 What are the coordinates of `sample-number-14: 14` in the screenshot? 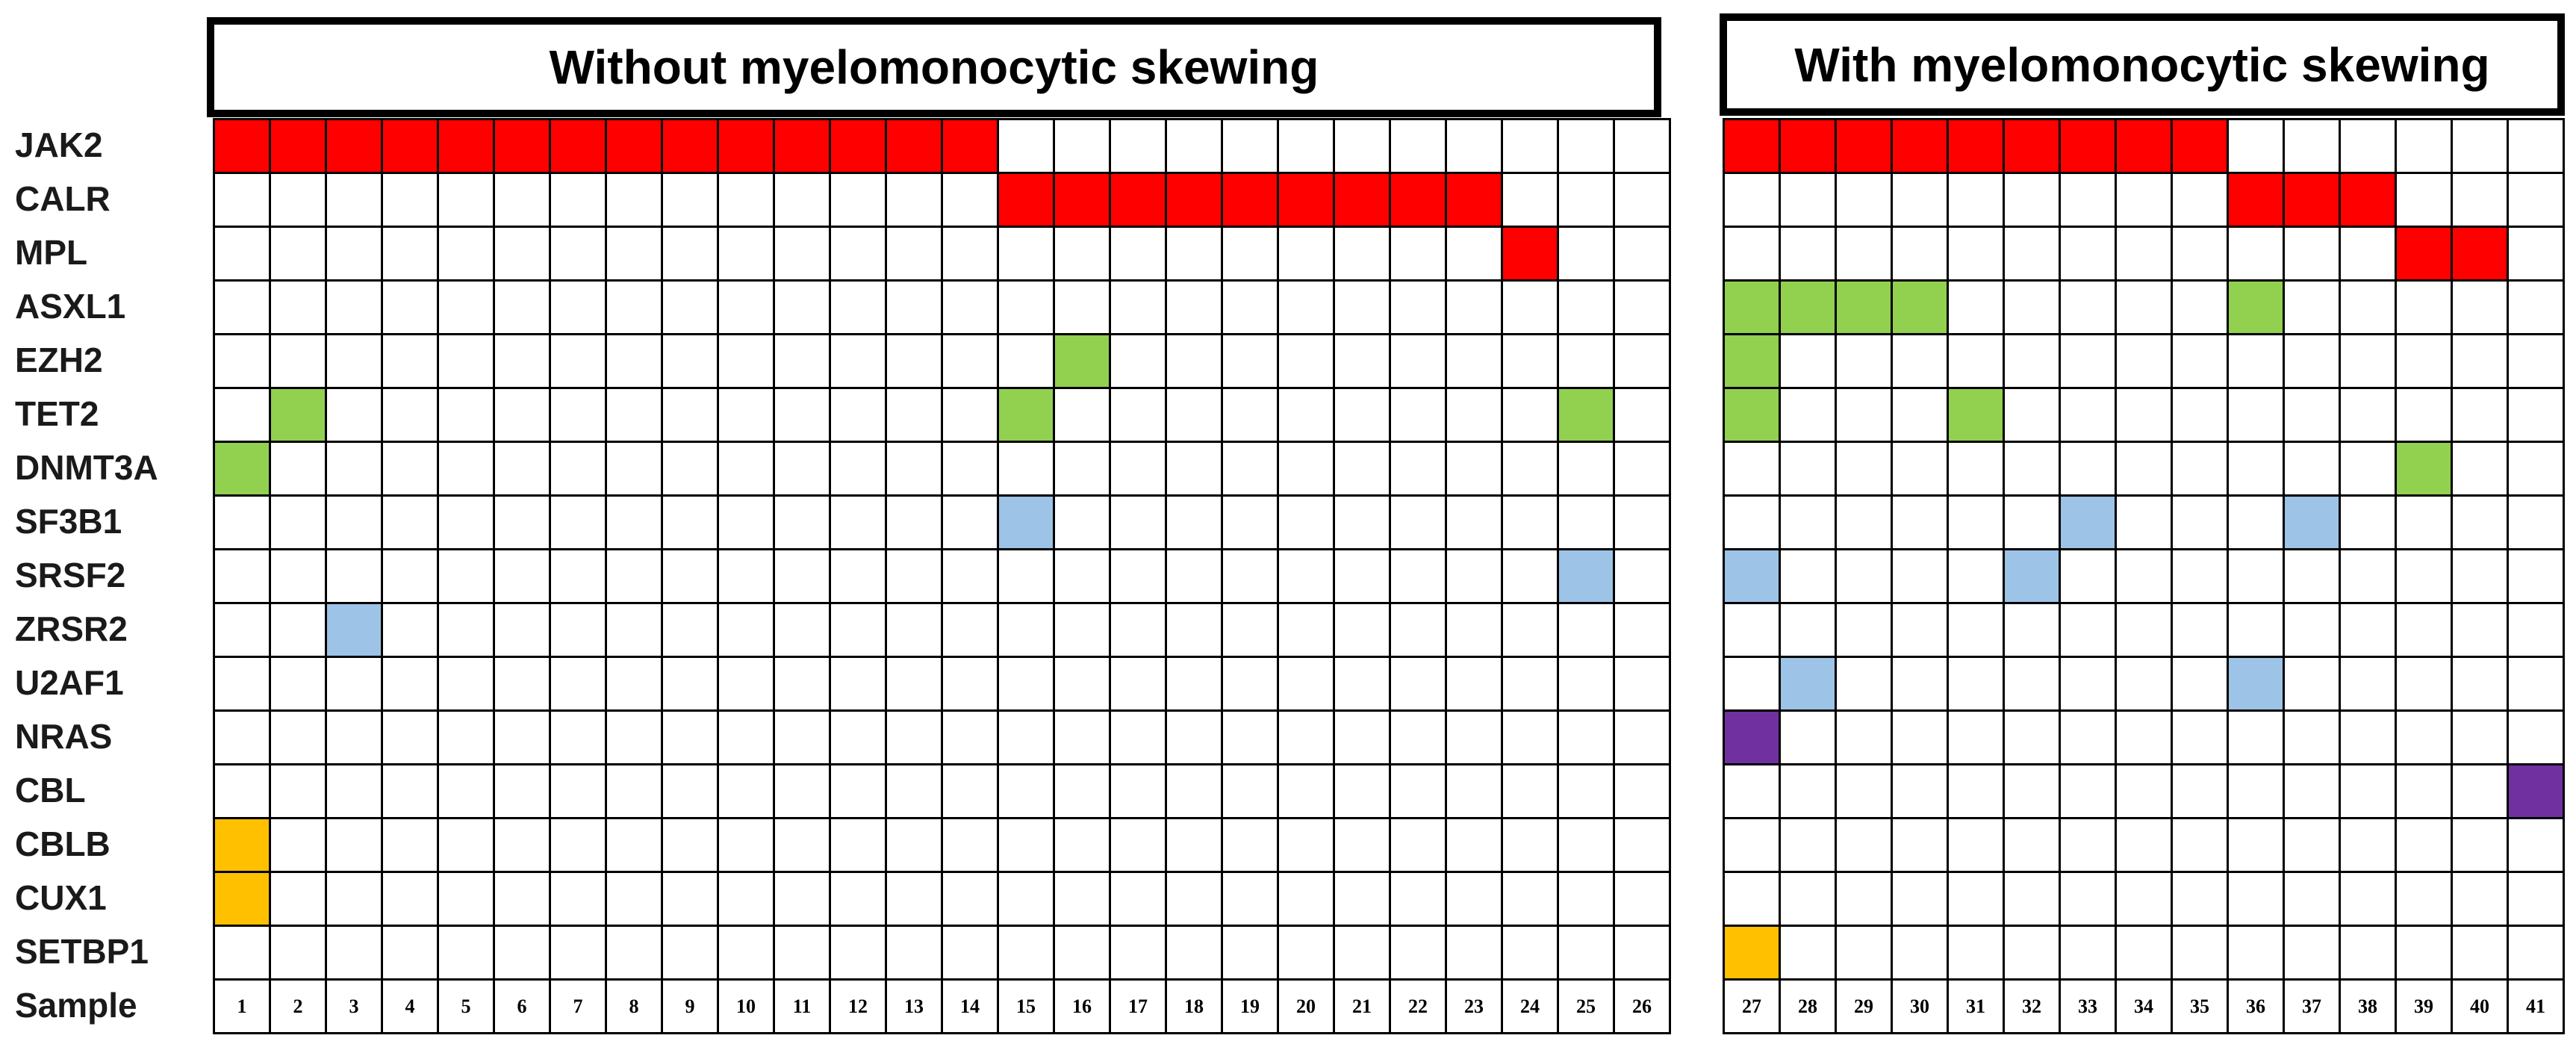 It's located at (971, 1008).